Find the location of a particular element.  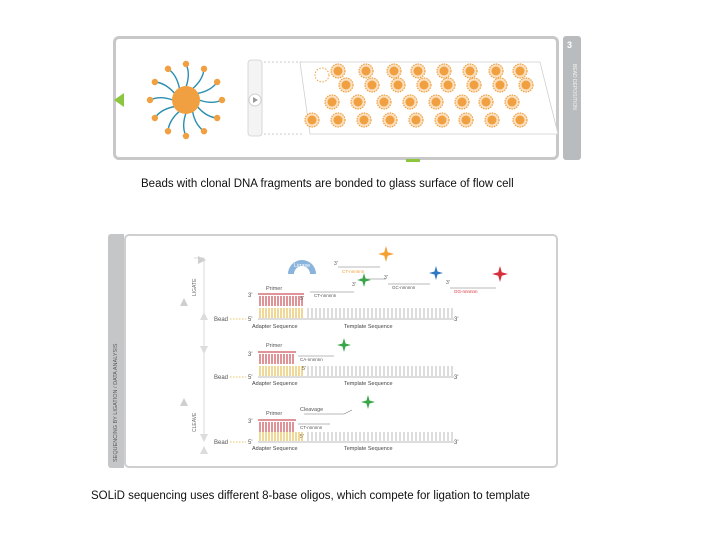

flow-cell-illustration is located at coordinates (336, 110).